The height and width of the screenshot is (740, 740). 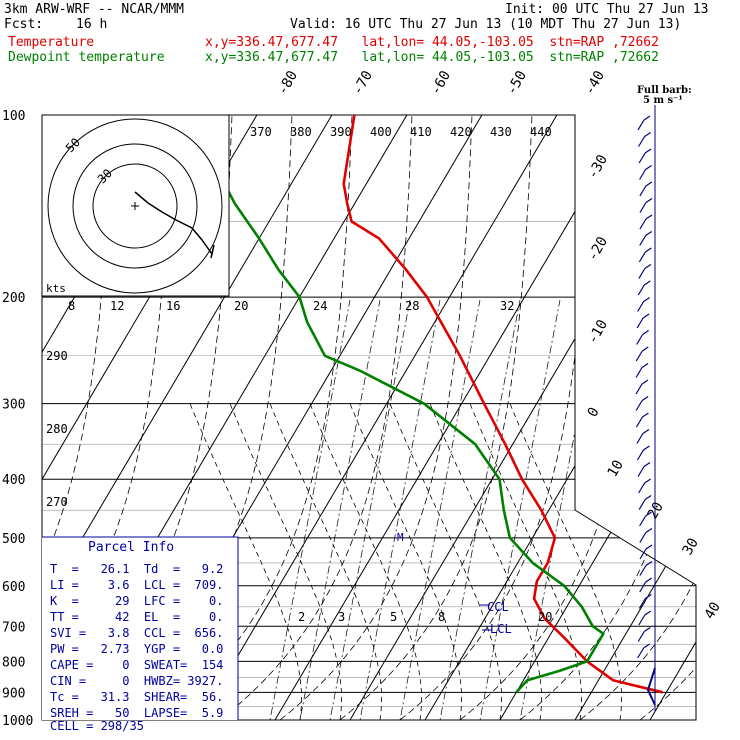 I want to click on theta-tick-label: 430, so click(x=501, y=132).